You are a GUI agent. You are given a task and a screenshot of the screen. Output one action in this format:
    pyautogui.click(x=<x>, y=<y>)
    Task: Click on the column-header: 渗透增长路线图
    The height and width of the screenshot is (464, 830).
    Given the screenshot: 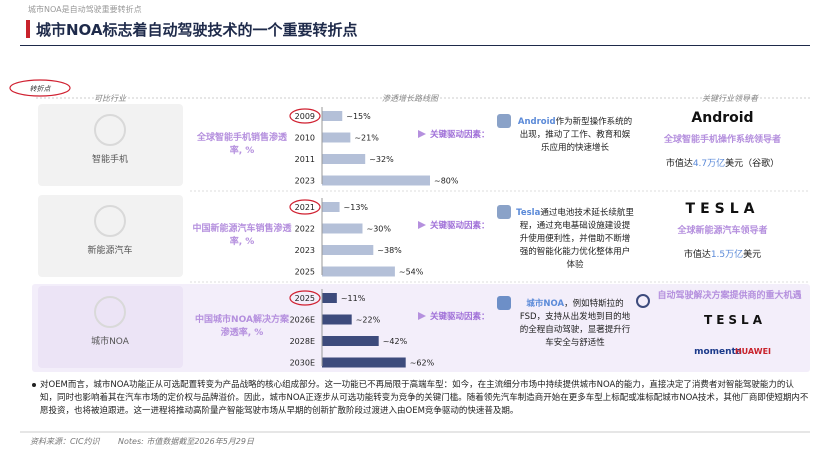 What is the action you would take?
    pyautogui.click(x=410, y=98)
    